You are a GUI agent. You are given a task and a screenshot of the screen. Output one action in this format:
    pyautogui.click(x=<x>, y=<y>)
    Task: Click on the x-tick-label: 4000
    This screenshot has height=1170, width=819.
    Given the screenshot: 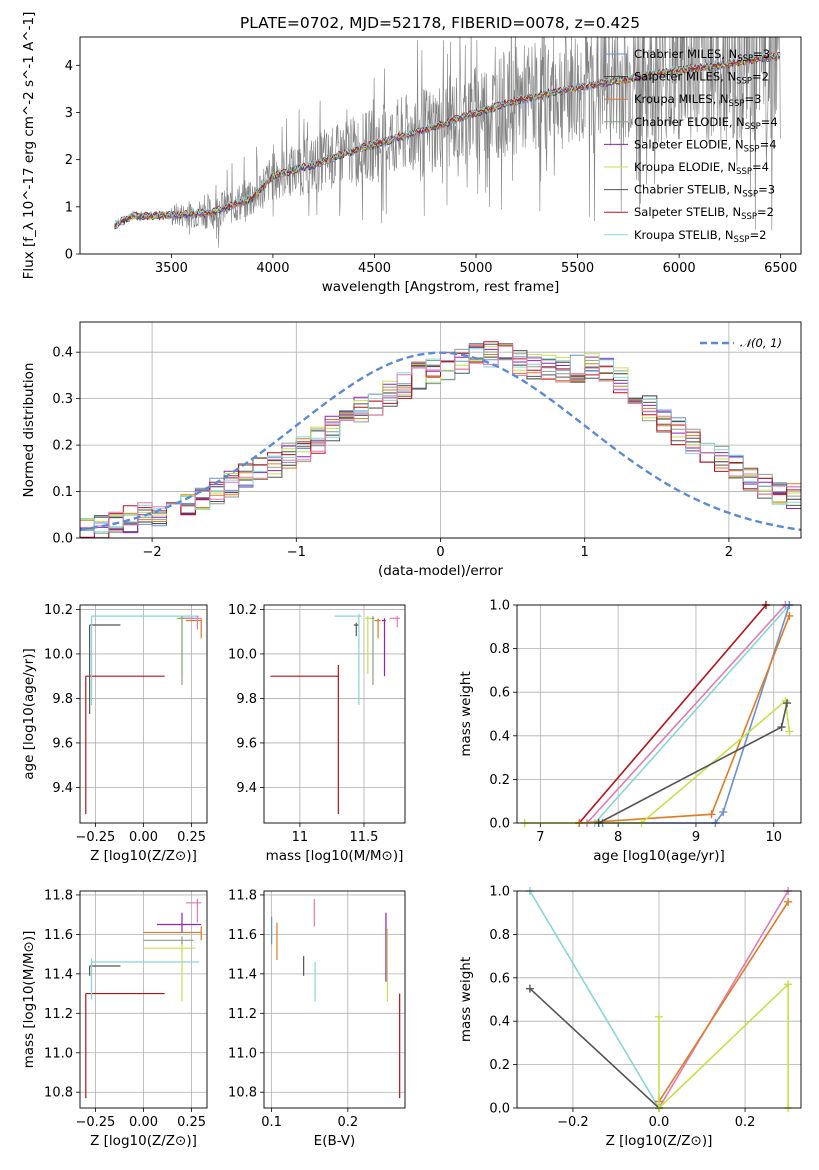 What is the action you would take?
    pyautogui.click(x=272, y=268)
    